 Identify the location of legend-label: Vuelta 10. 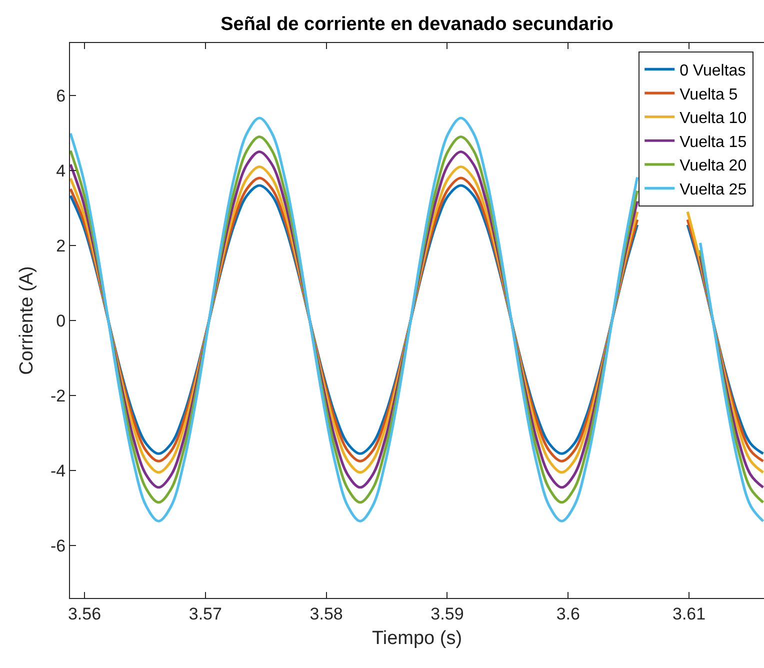
(713, 119).